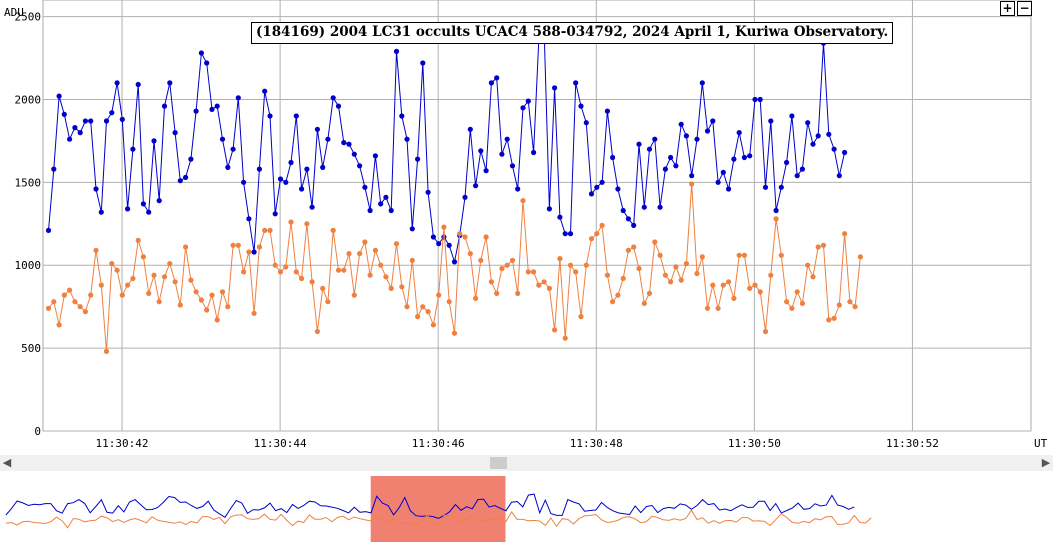 The image size is (1053, 544). I want to click on overview-selection-window, so click(438, 509).